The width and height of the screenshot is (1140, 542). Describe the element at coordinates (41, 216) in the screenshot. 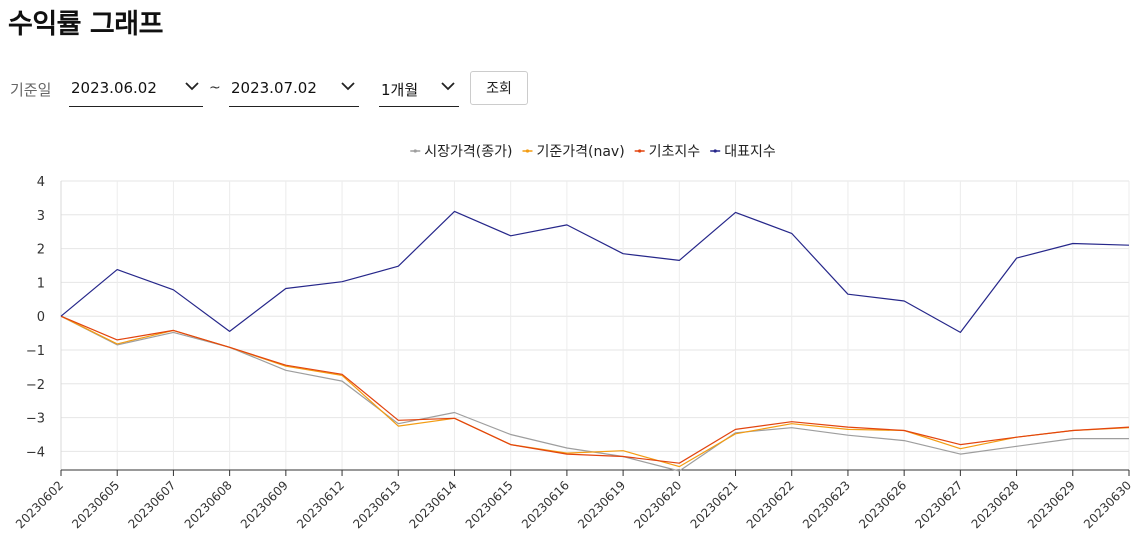

I see `y-tick-label: 3` at that location.